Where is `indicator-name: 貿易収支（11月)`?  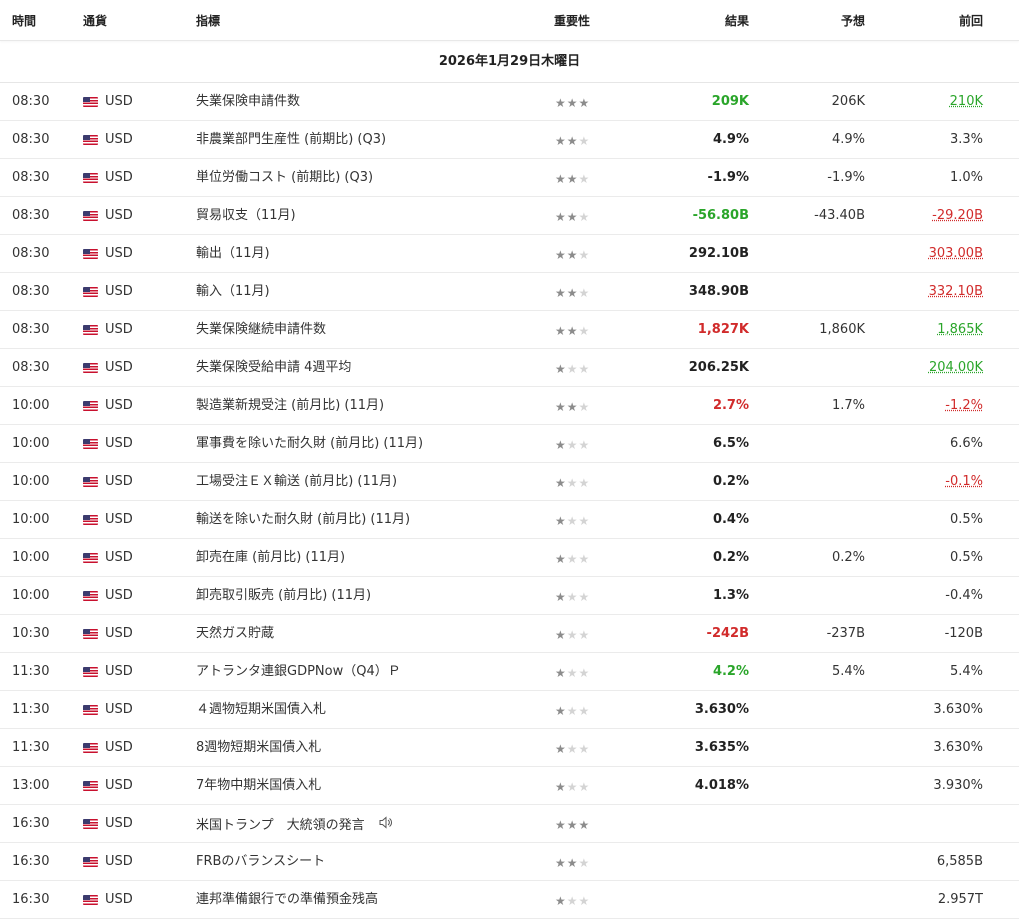
indicator-name: 貿易収支（11月) is located at coordinates (246, 216).